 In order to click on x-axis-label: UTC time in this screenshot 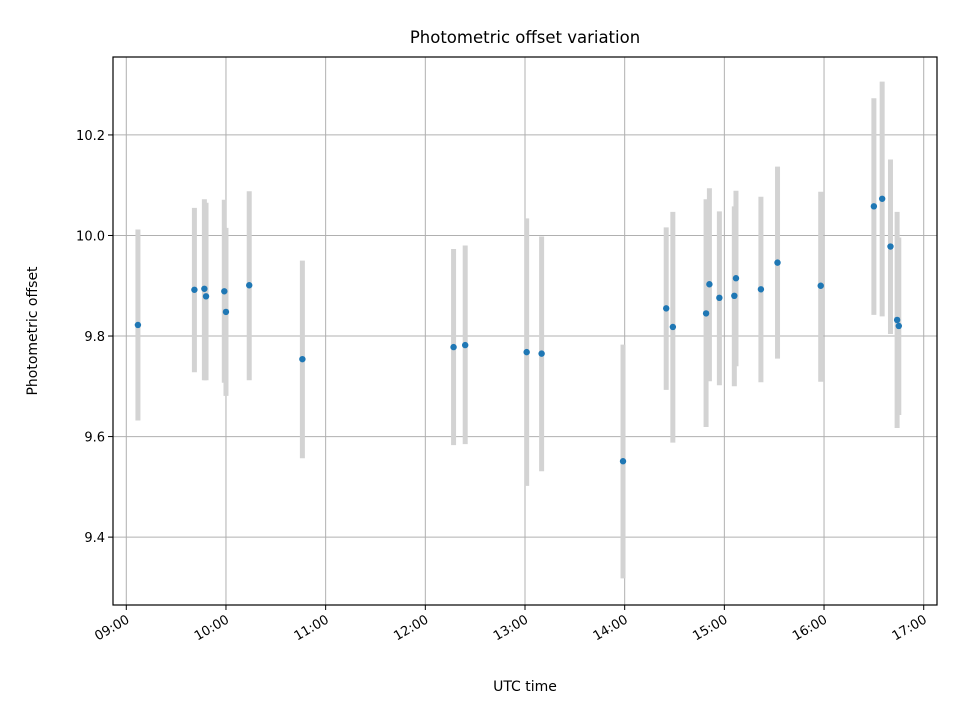, I will do `click(525, 687)`.